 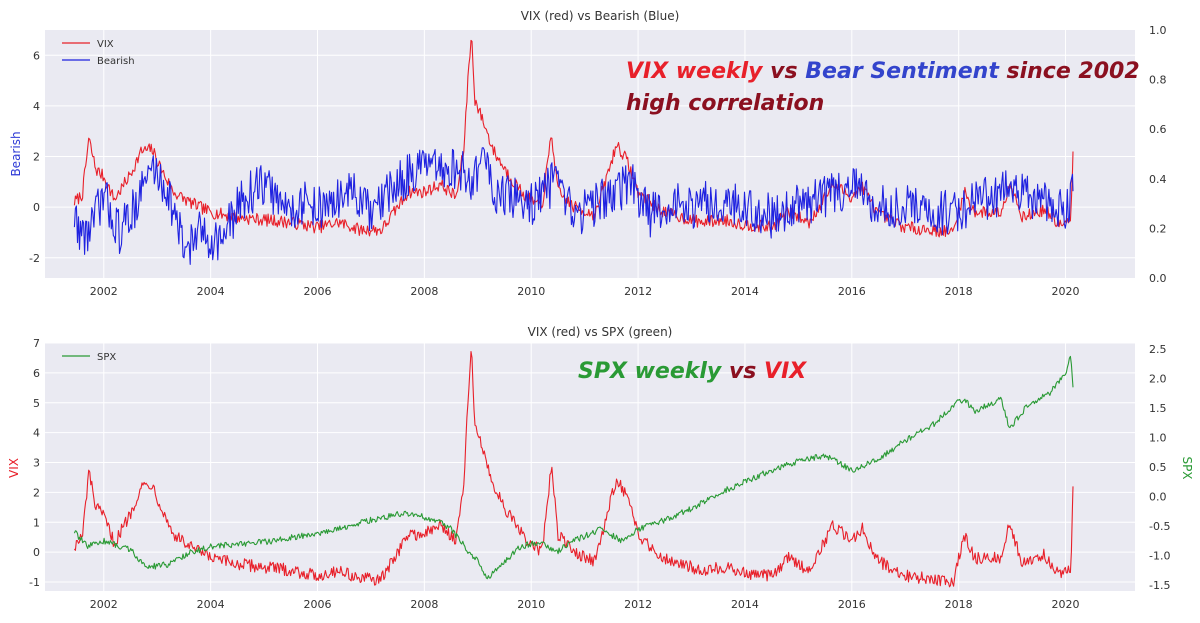 I want to click on y2-tick-label: 0.6, so click(x=1158, y=129).